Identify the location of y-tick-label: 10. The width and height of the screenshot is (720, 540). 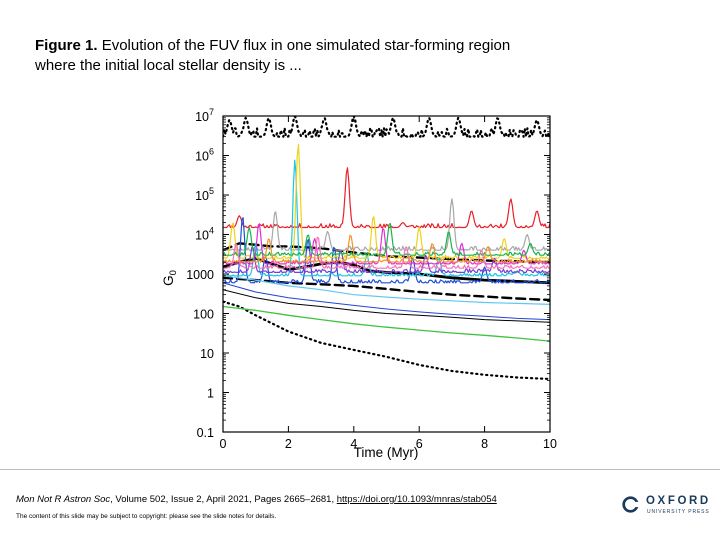
(207, 354).